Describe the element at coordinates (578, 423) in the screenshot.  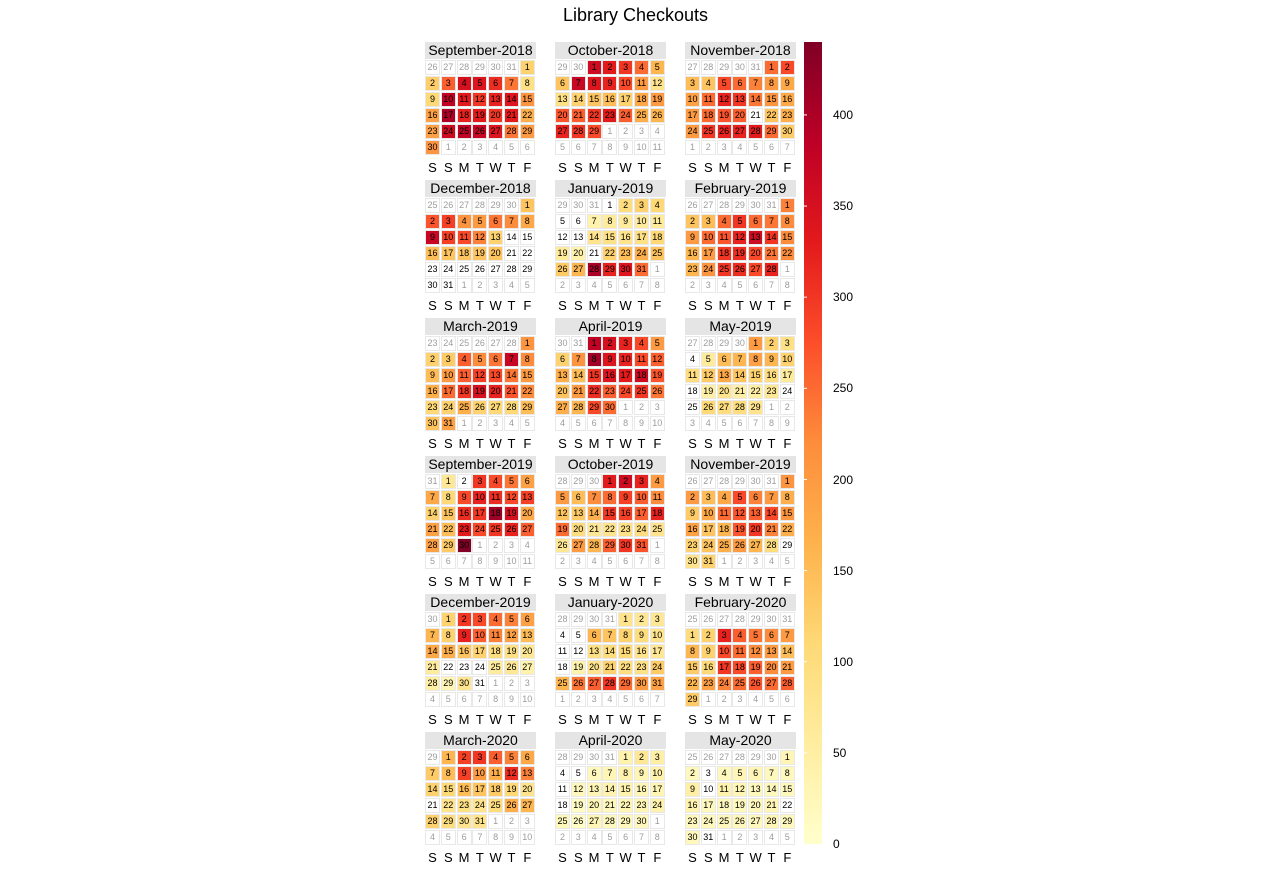
I see `filler-day-cell: 5` at that location.